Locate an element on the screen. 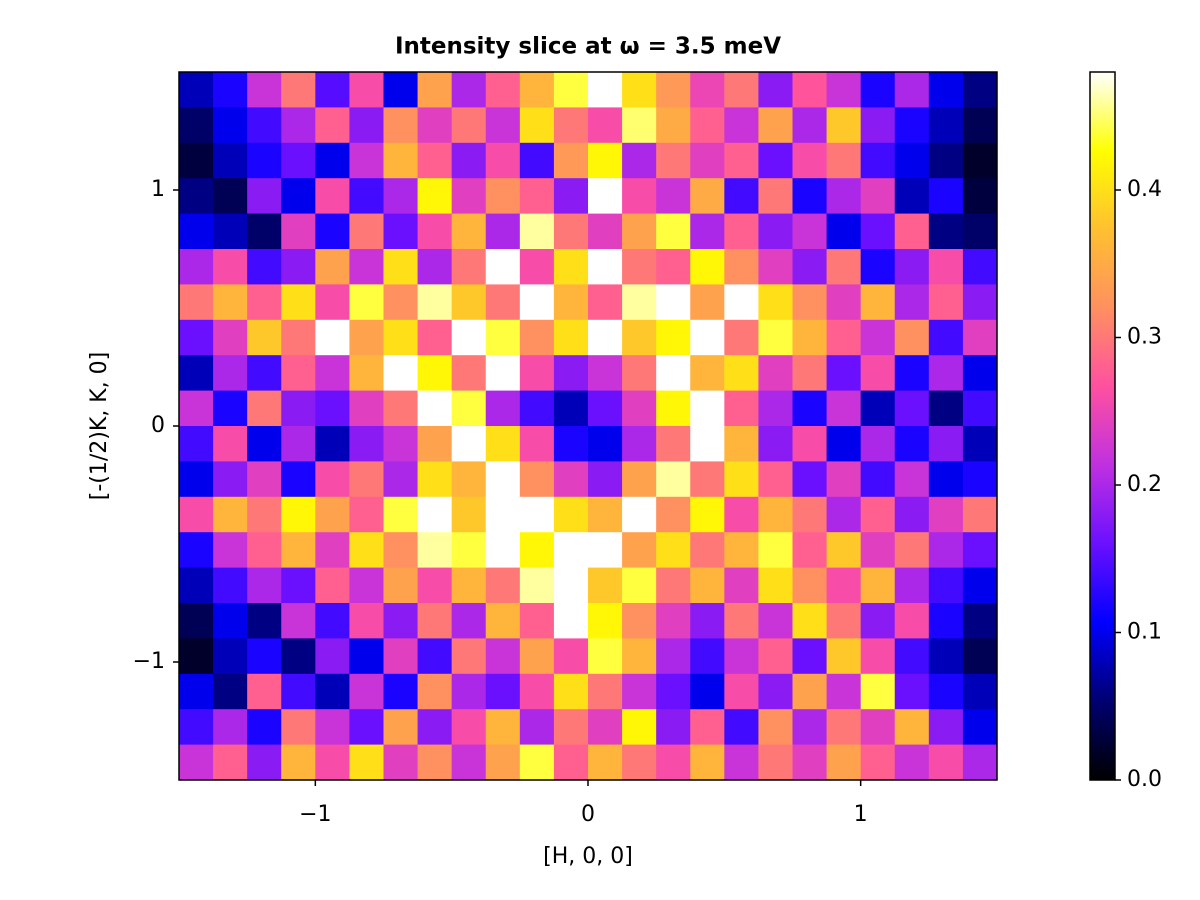 This screenshot has width=1200, height=900. y-tick-label: 0 is located at coordinates (158, 425).